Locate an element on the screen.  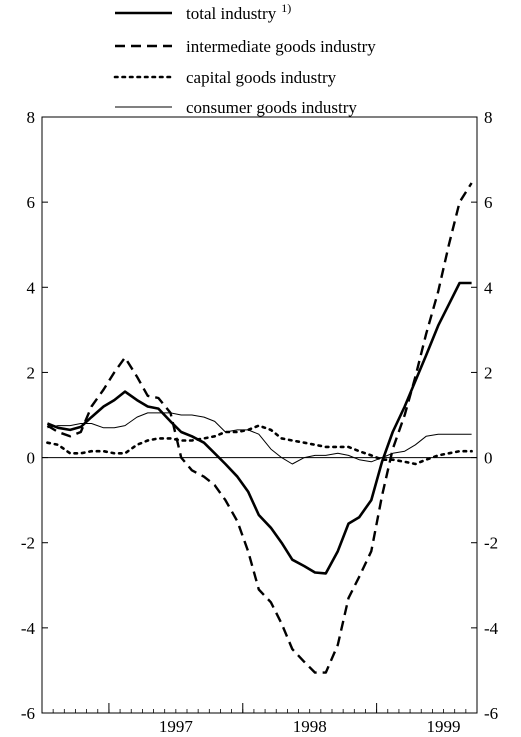
y-tick-label-right-6: 6 is located at coordinates (488, 202).